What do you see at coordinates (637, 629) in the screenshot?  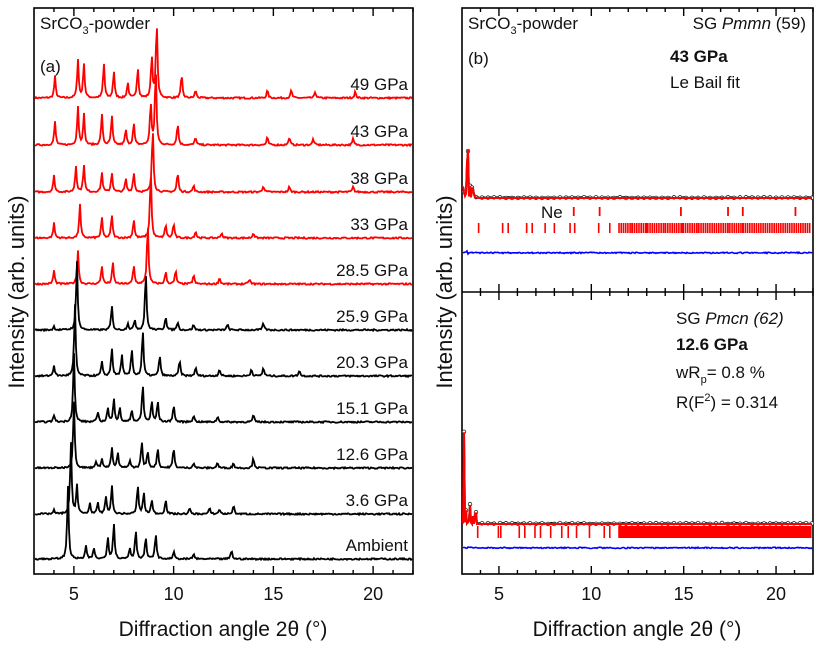 I see `panel-b-x-axis-title: Diffraction angle 2θ (°)` at bounding box center [637, 629].